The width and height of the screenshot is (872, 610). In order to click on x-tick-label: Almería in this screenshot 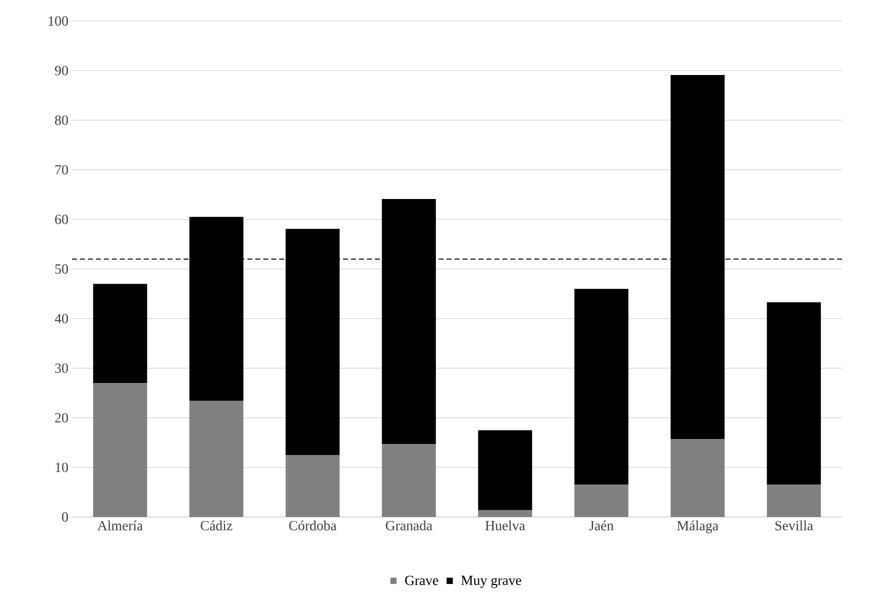, I will do `click(120, 525)`.